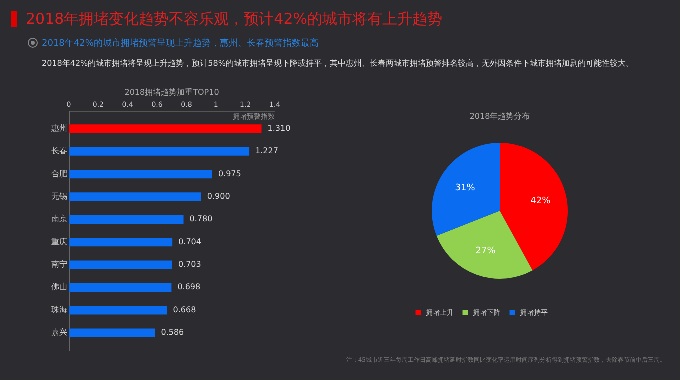 The image size is (680, 380). Describe the element at coordinates (218, 196) in the screenshot. I see `data-label: 0.900` at that location.